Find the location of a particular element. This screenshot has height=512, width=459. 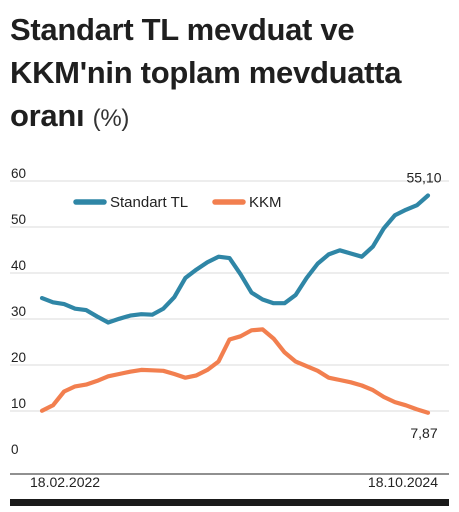

bottom-rule is located at coordinates (229, 502).